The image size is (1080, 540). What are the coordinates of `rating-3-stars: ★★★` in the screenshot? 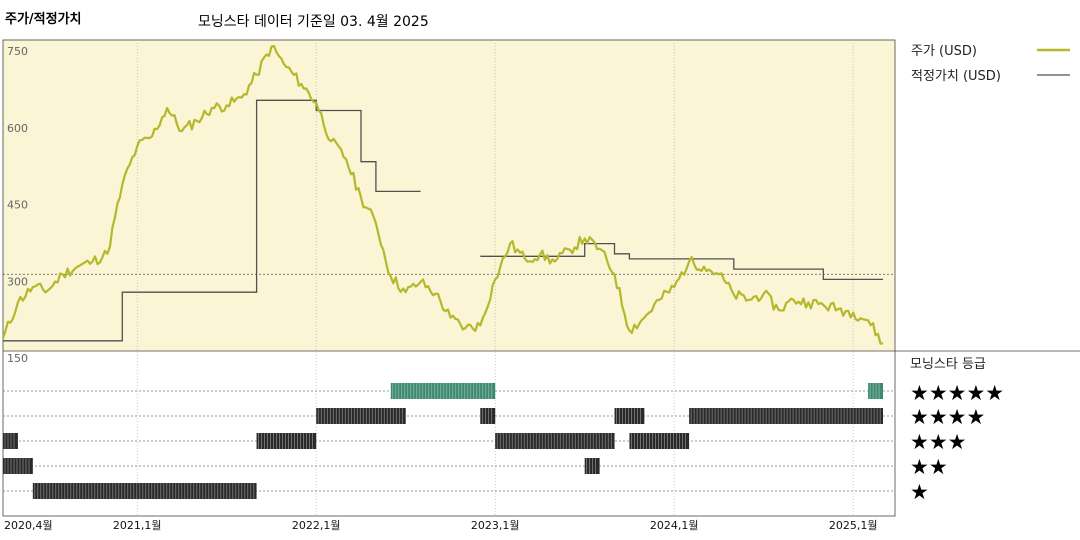 It's located at (938, 442).